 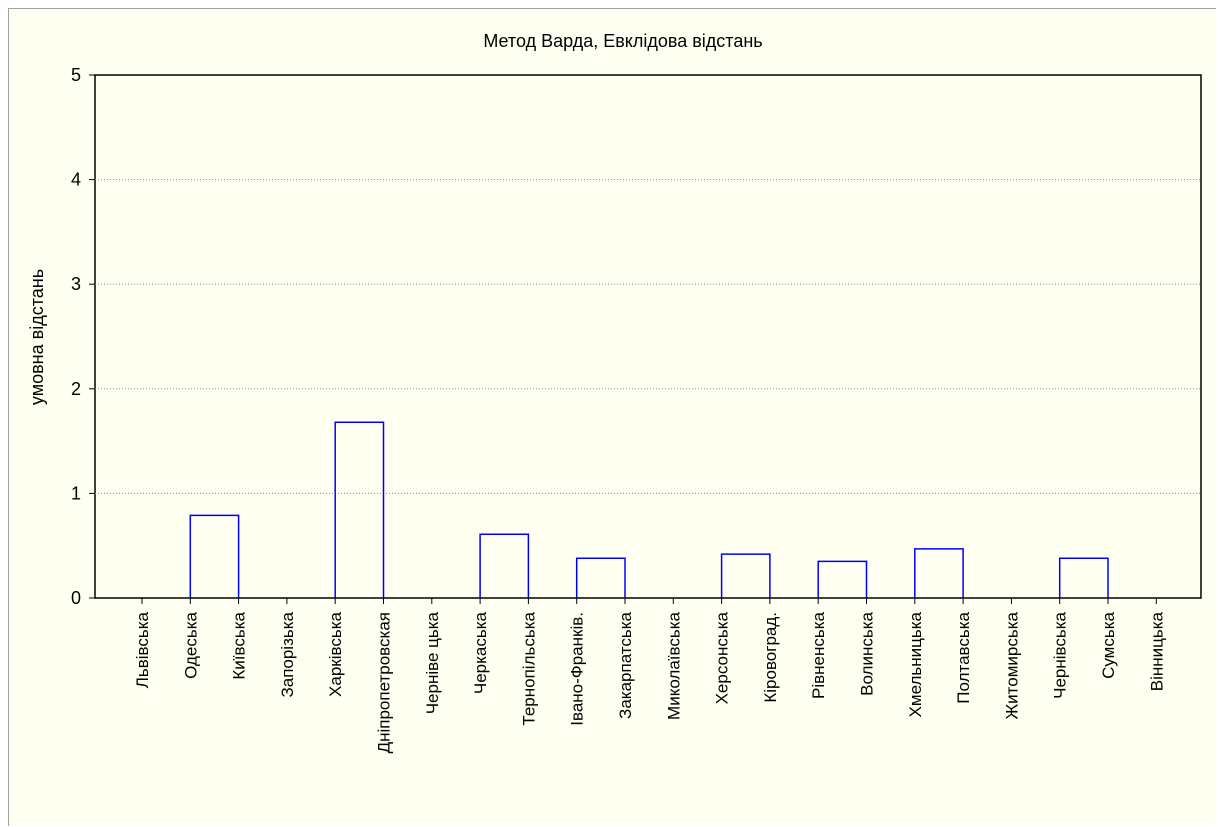 What do you see at coordinates (818, 655) in the screenshot?
I see `leaf-label: Рівненська` at bounding box center [818, 655].